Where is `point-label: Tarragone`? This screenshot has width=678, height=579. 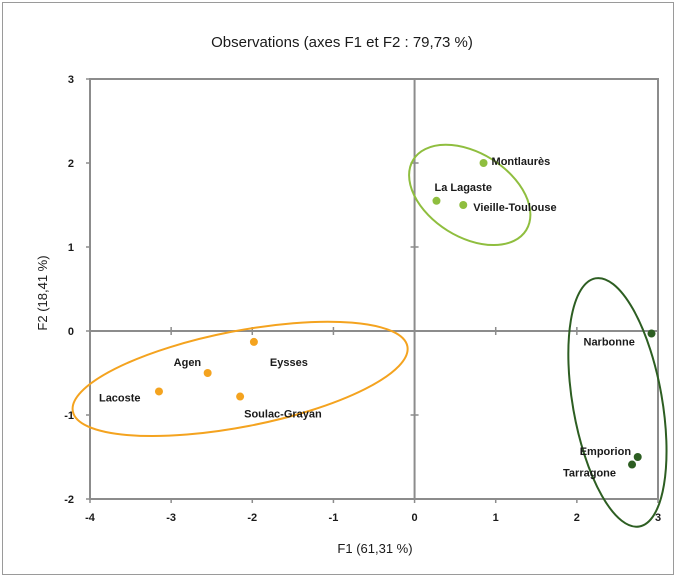 point-label: Tarragone is located at coordinates (589, 474).